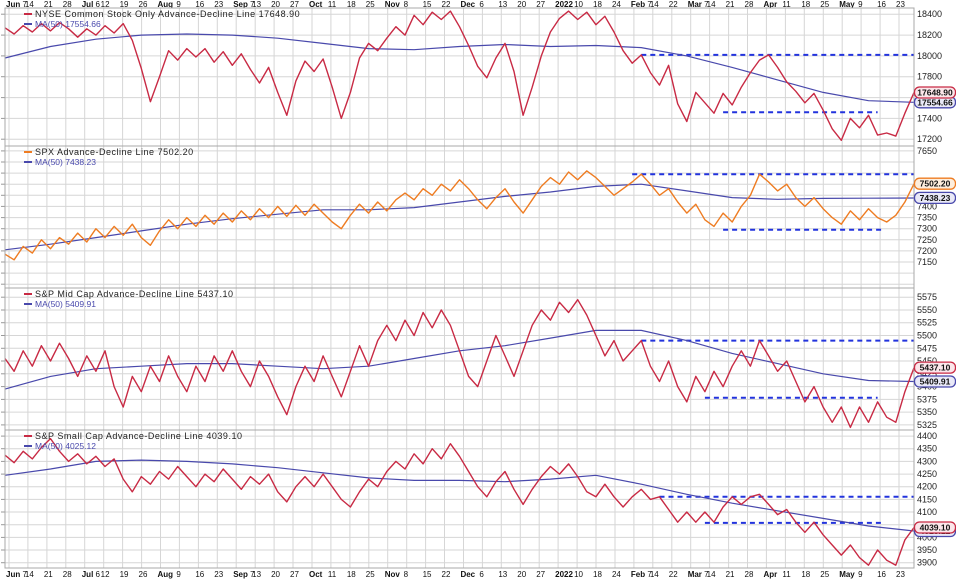 The height and width of the screenshot is (585, 956). What do you see at coordinates (935, 184) in the screenshot?
I see `price-value-label: 7502.20` at bounding box center [935, 184].